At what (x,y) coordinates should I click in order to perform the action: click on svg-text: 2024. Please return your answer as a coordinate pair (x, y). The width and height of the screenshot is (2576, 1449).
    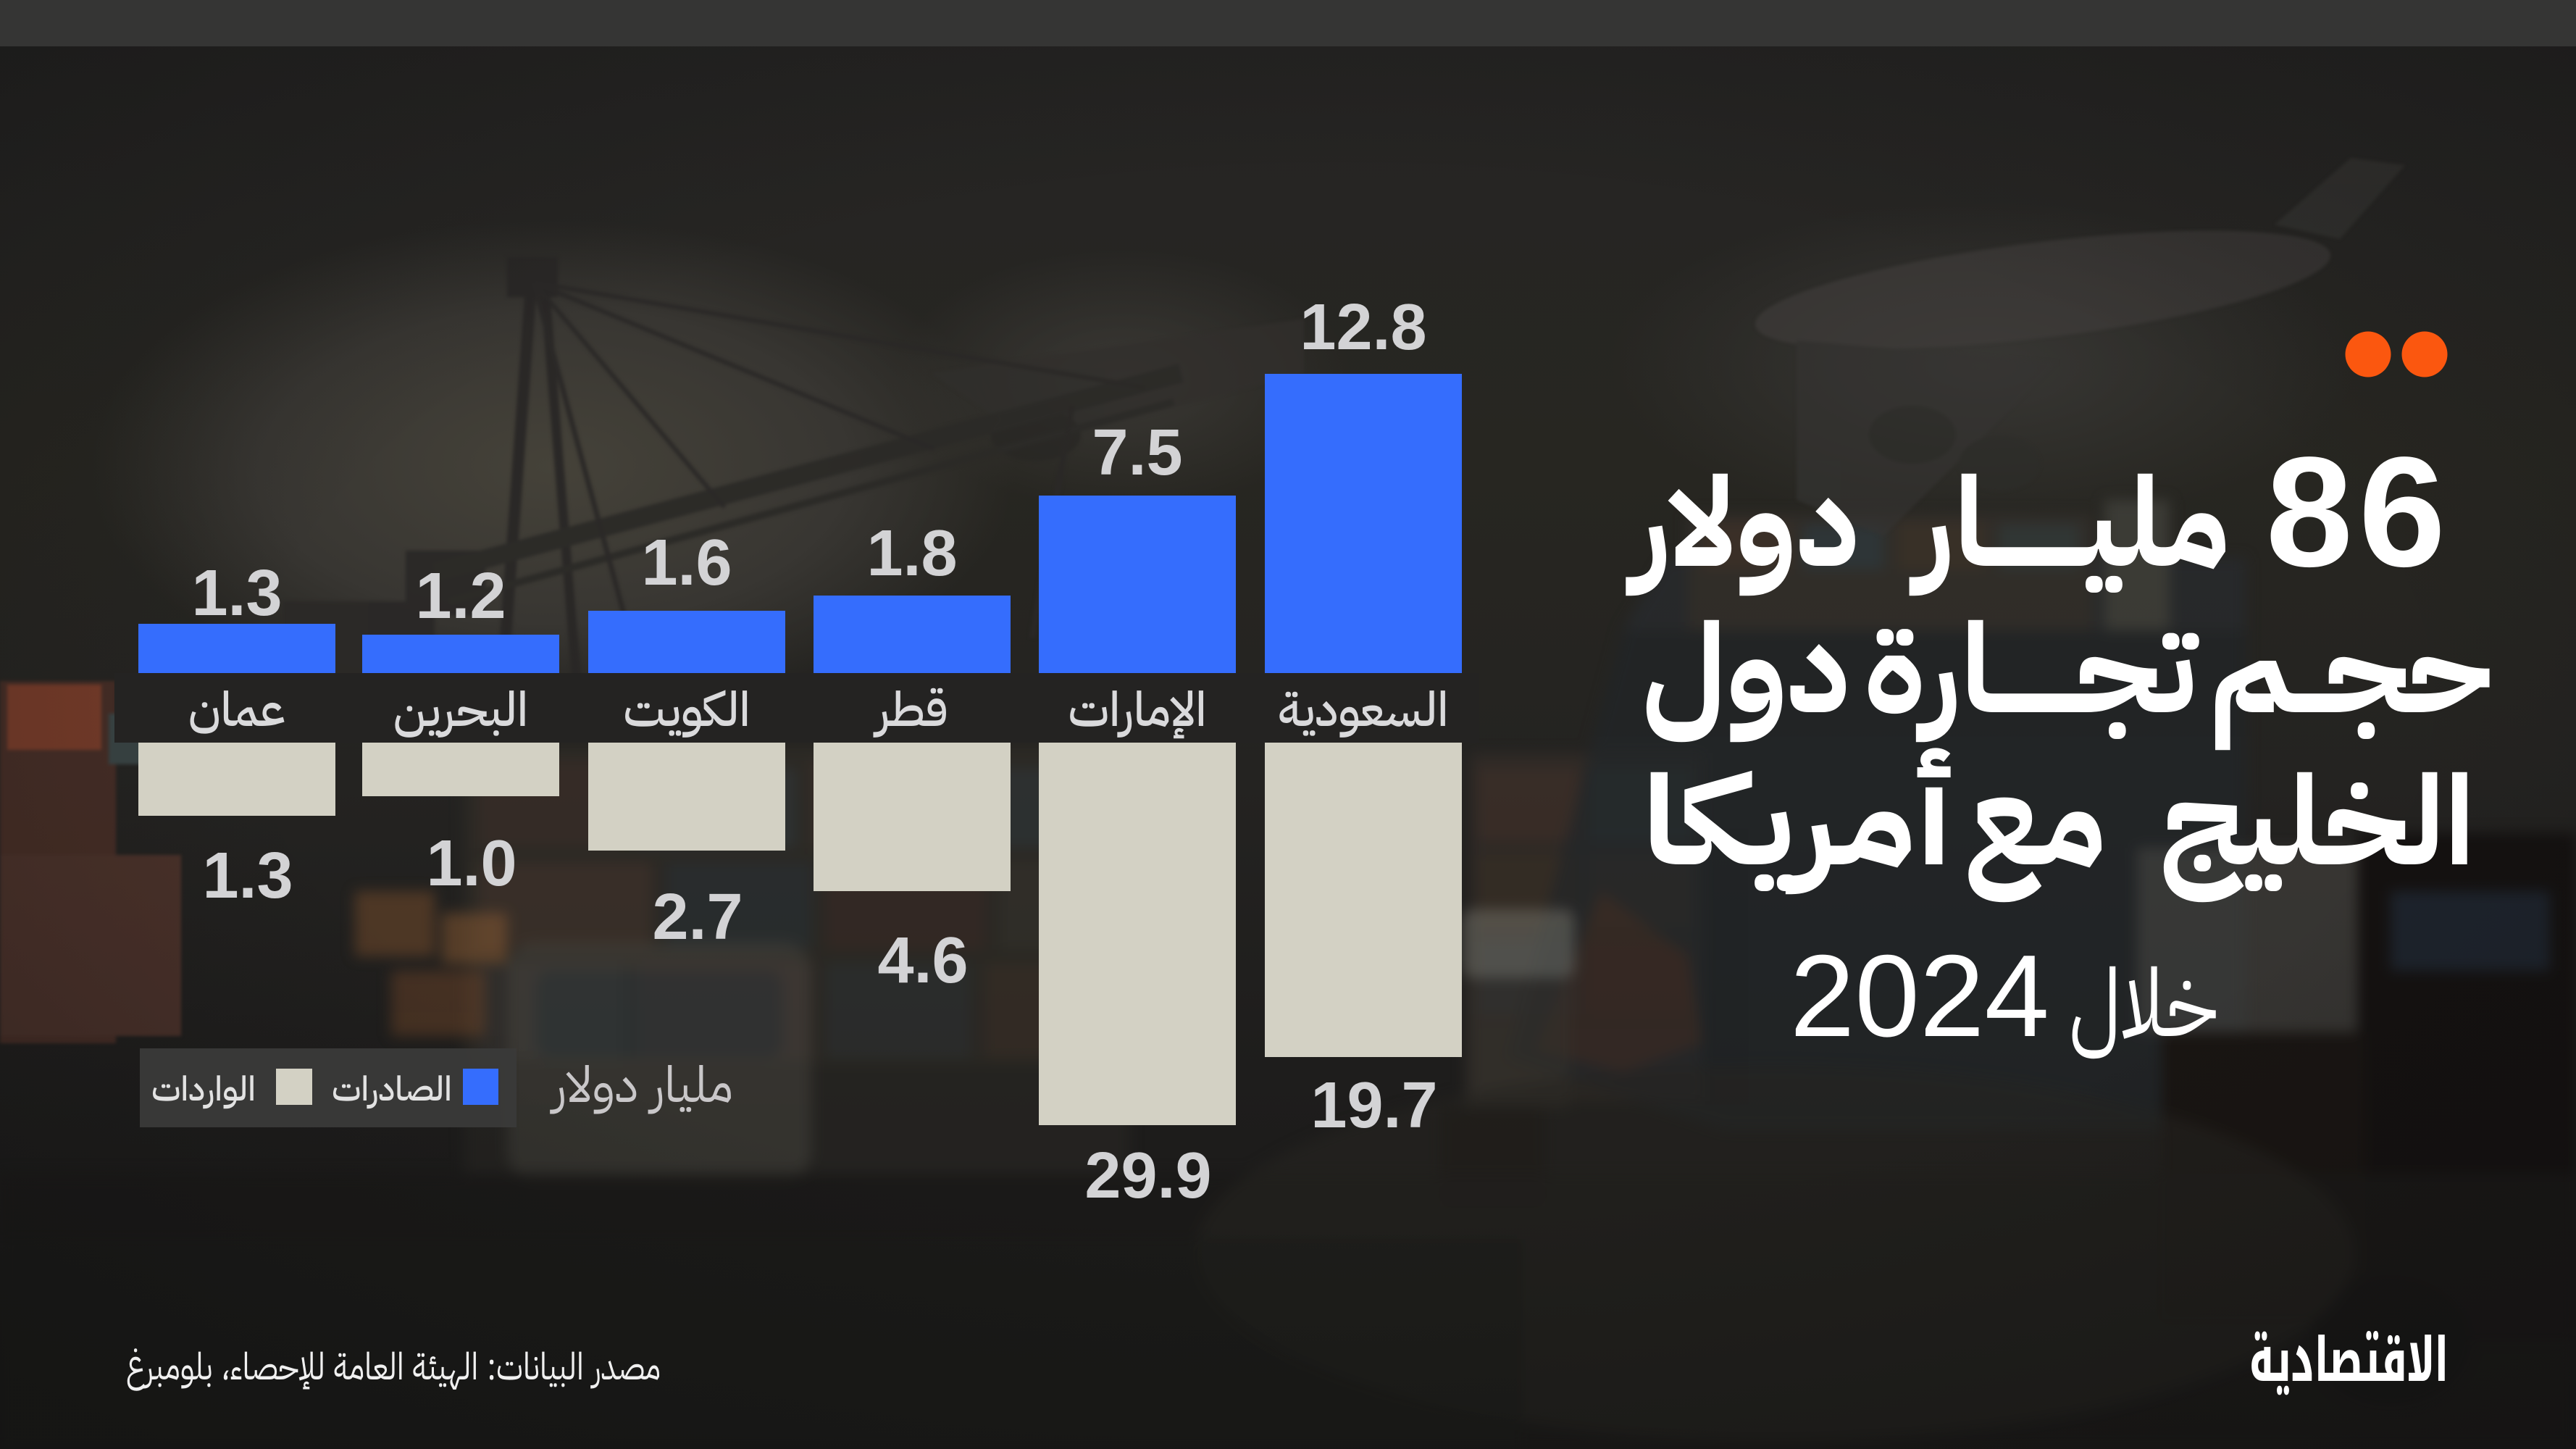
    Looking at the image, I should click on (1919, 996).